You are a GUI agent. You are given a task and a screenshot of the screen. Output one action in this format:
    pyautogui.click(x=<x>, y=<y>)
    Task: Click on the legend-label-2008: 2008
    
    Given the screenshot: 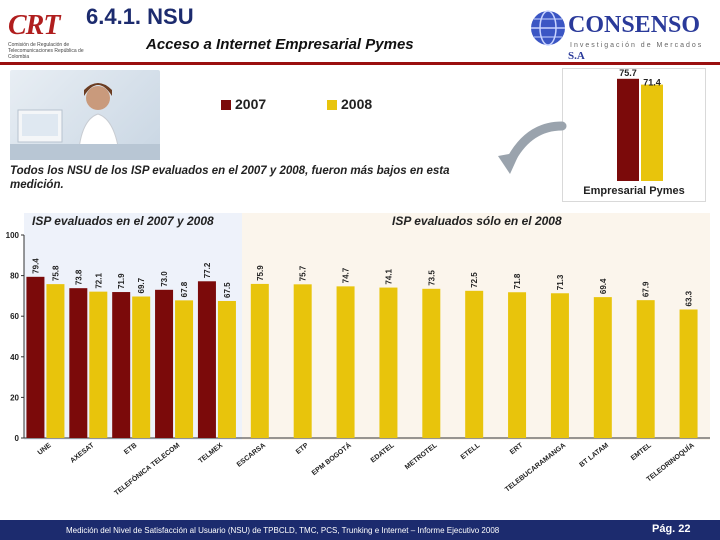 What is the action you would take?
    pyautogui.click(x=357, y=104)
    